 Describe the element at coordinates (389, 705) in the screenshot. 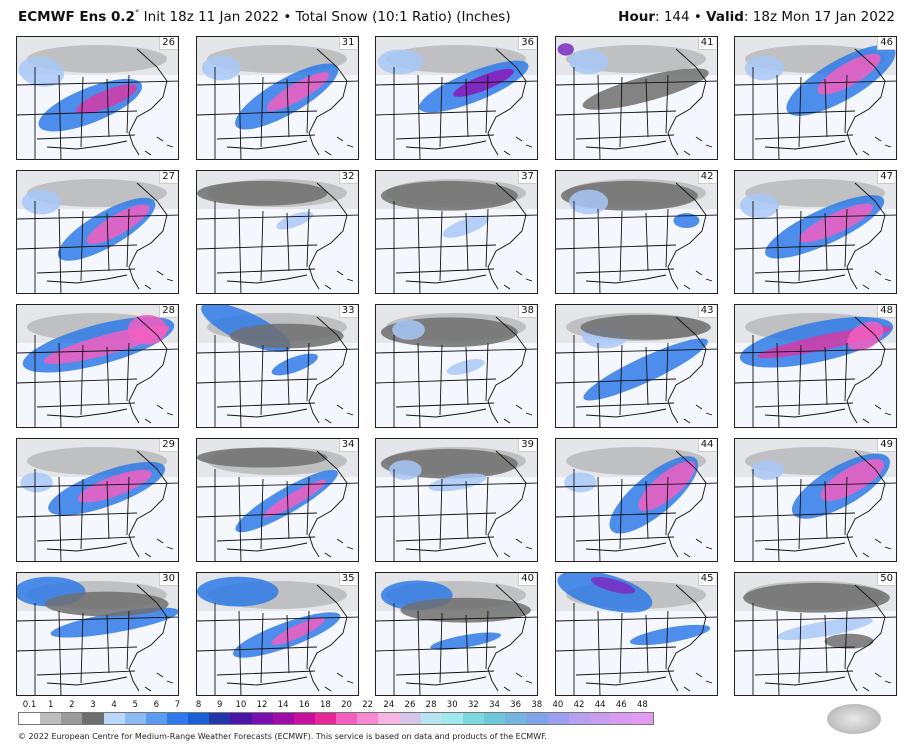

I see `legend-tick-label: 24` at that location.